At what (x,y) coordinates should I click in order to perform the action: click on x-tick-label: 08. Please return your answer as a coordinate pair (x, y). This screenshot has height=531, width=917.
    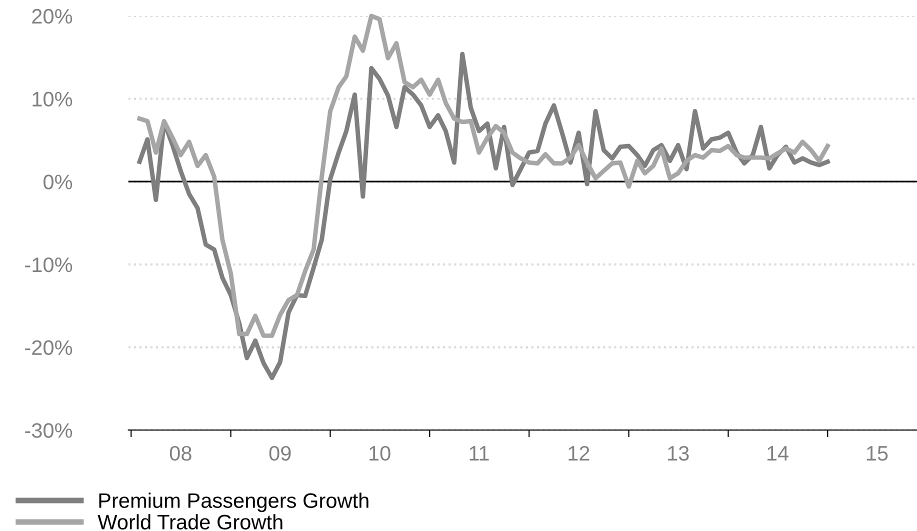
    Looking at the image, I should click on (181, 453).